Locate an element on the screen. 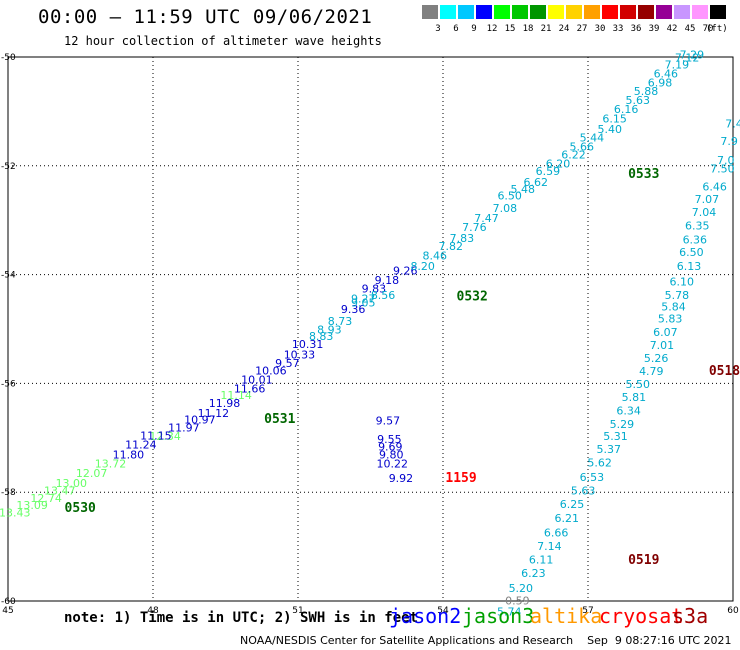 Image resolution: width=740 pixels, height=650 pixels. satellite-jason3: jason3 is located at coordinates (498, 616).